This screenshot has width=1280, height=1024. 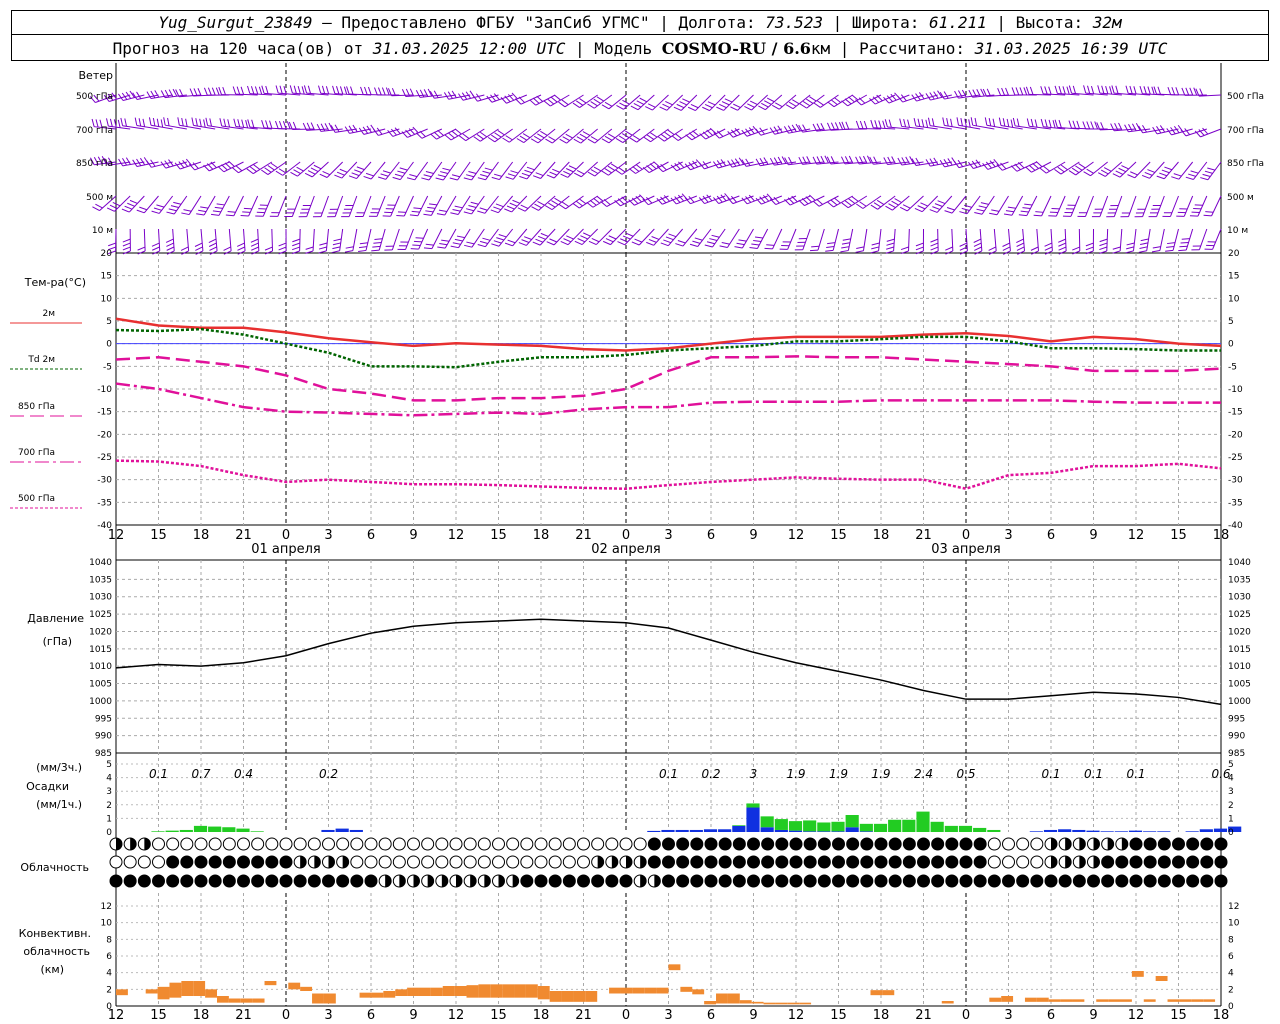 I want to click on temp-tick-left: -15, so click(x=104, y=413).